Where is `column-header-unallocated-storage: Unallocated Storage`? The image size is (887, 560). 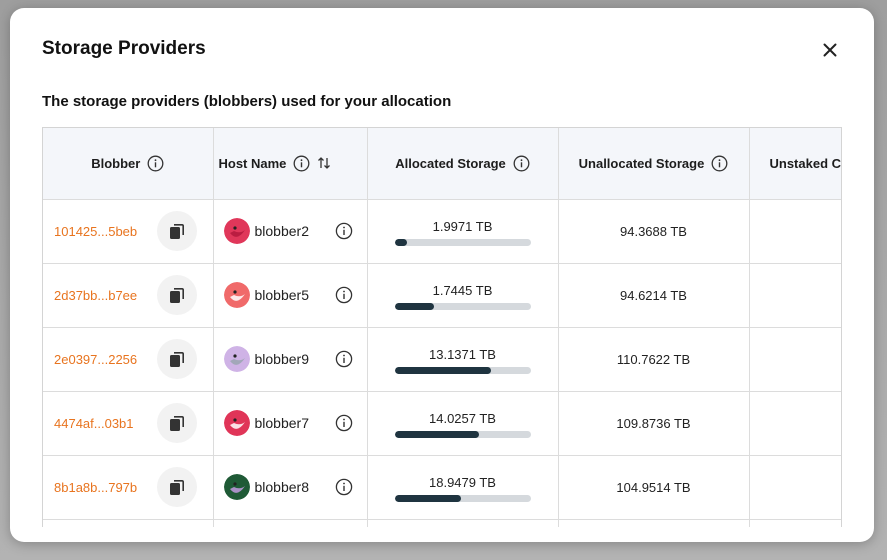
column-header-unallocated-storage: Unallocated Storage is located at coordinates (654, 164).